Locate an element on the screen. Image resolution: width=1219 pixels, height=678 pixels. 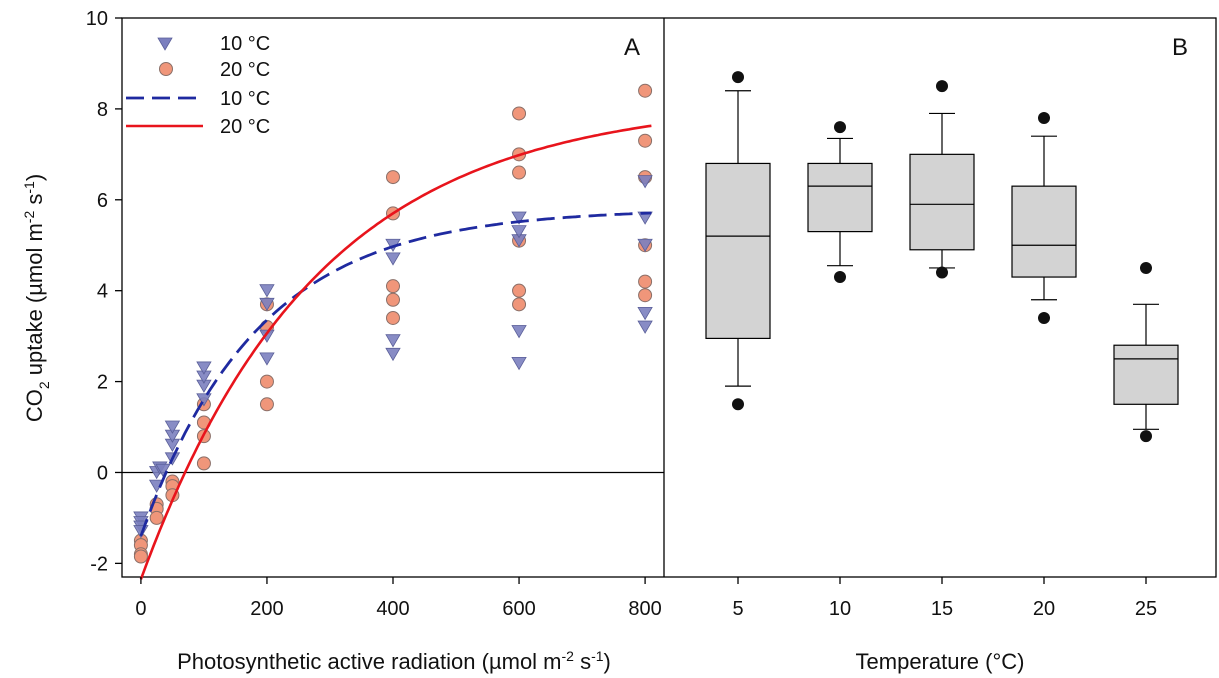
y-tick-label: 4 is located at coordinates (102, 292).